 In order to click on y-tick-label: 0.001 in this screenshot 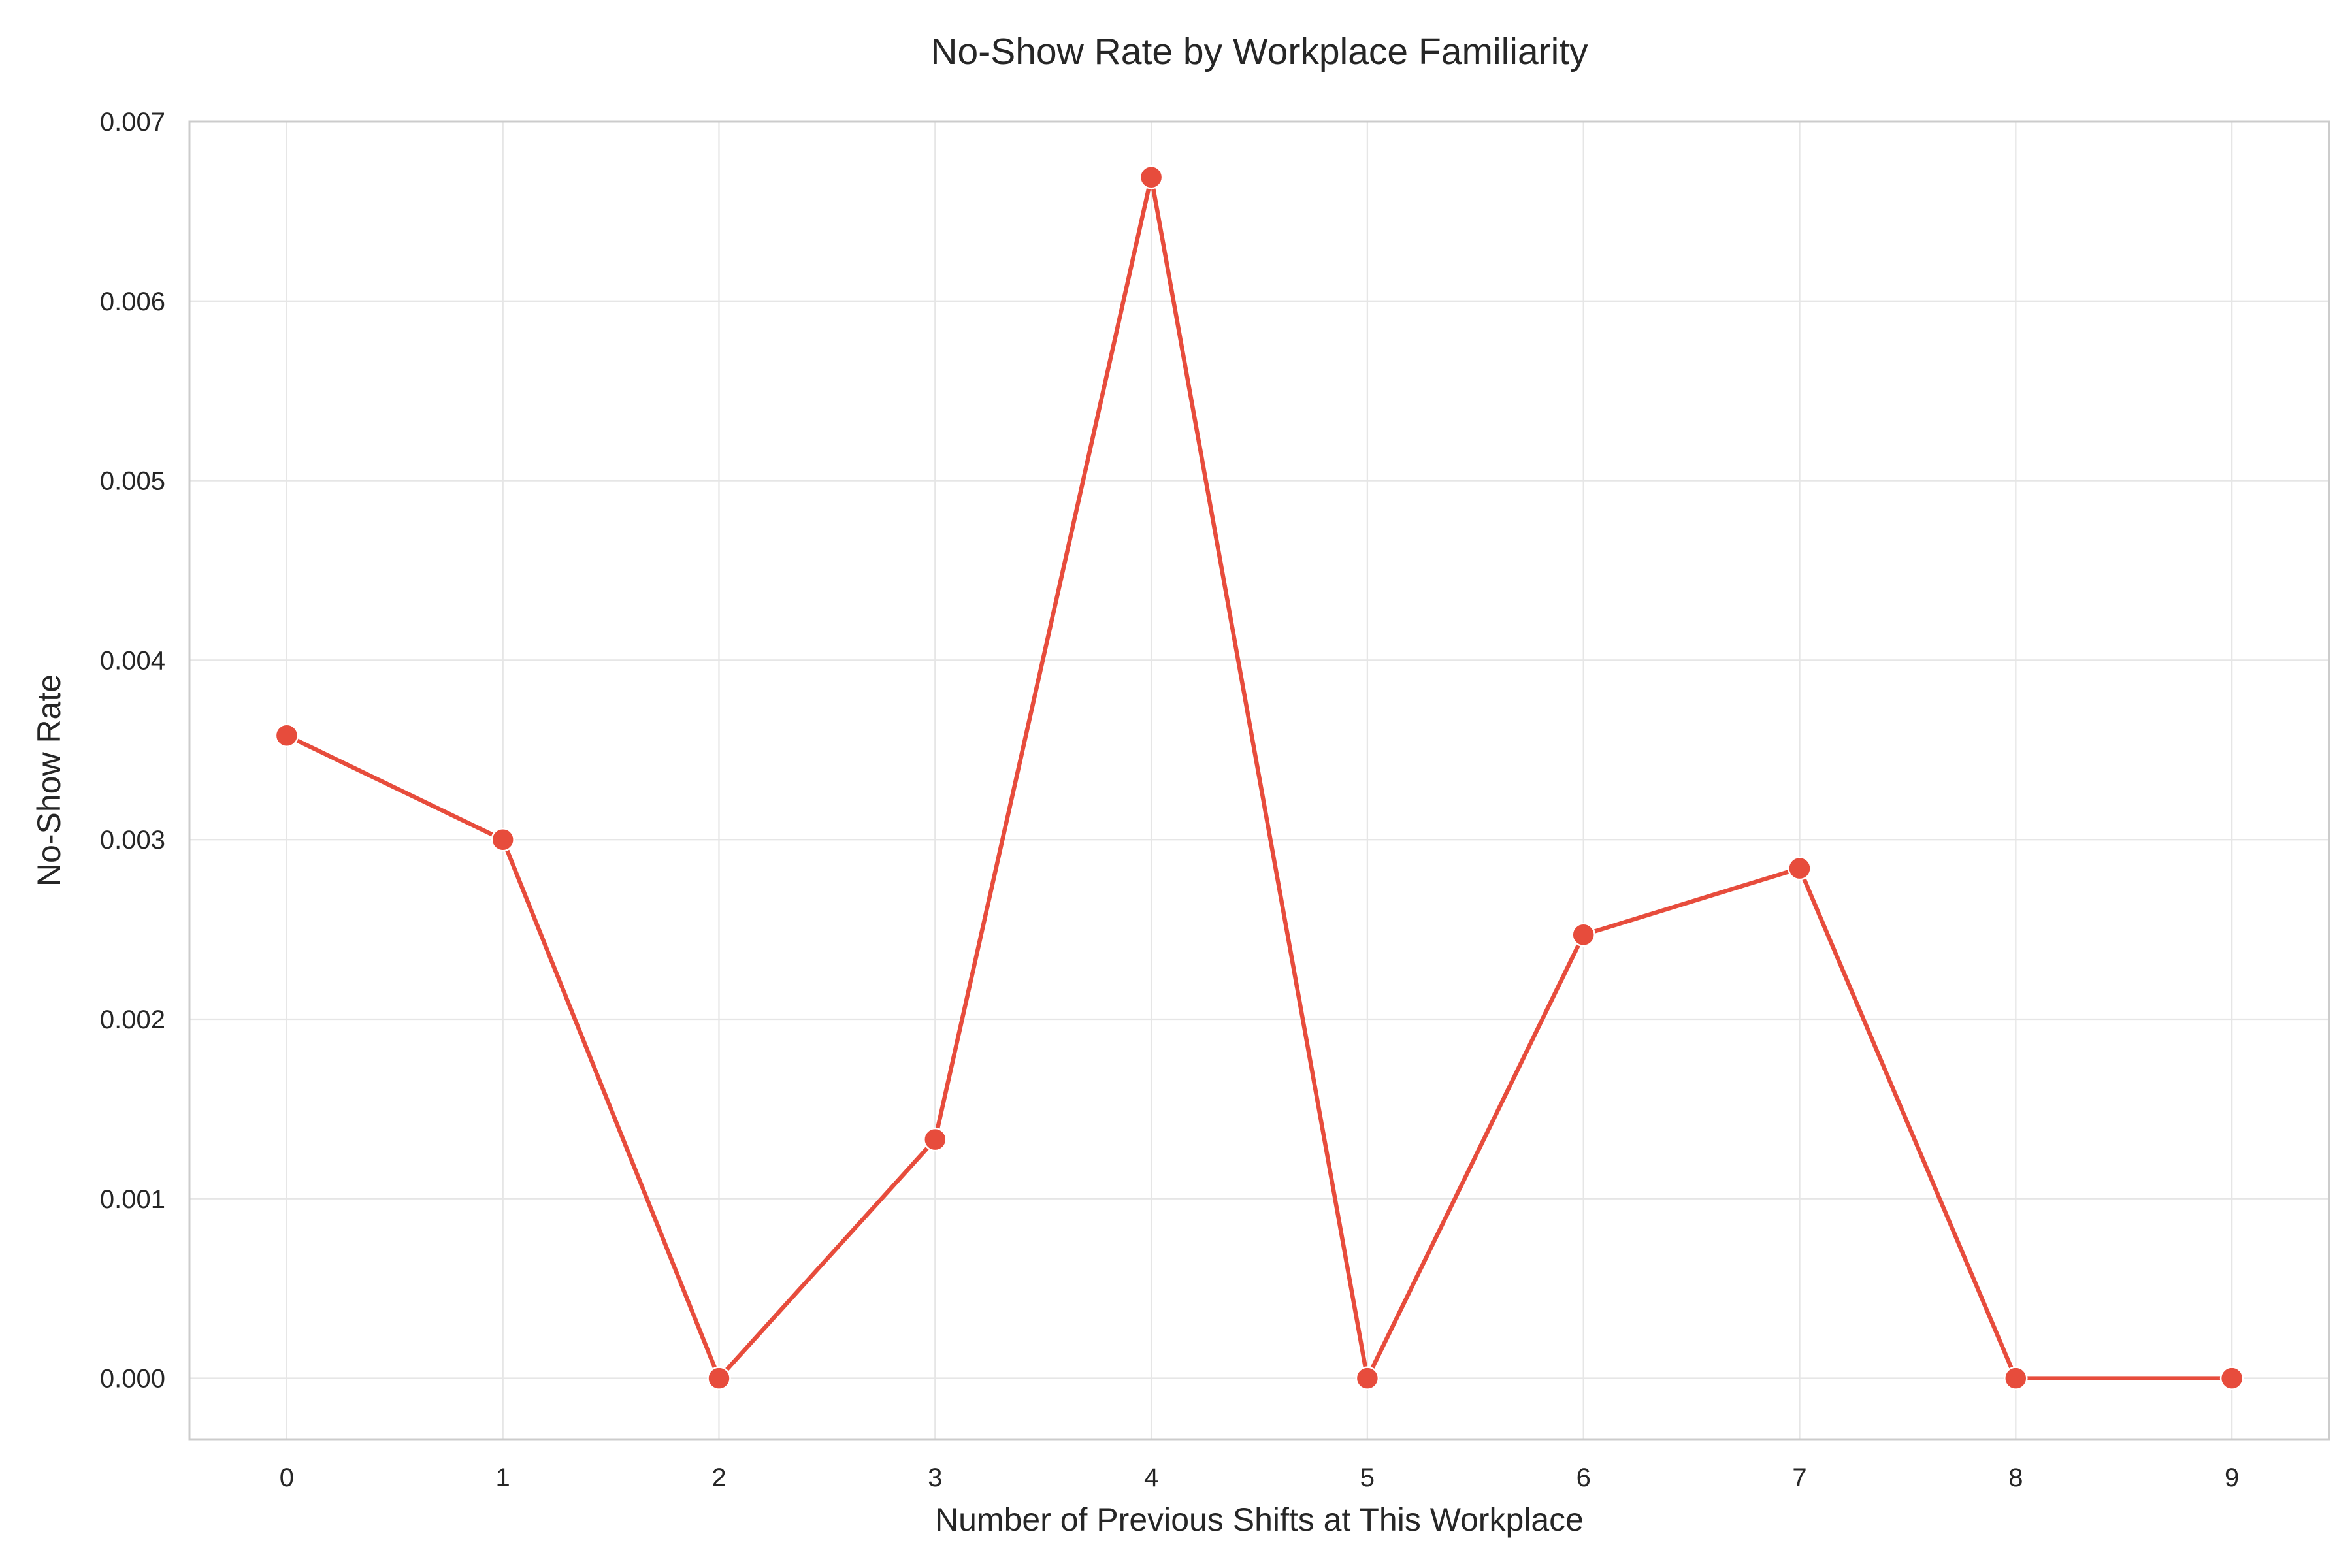, I will do `click(132, 1199)`.